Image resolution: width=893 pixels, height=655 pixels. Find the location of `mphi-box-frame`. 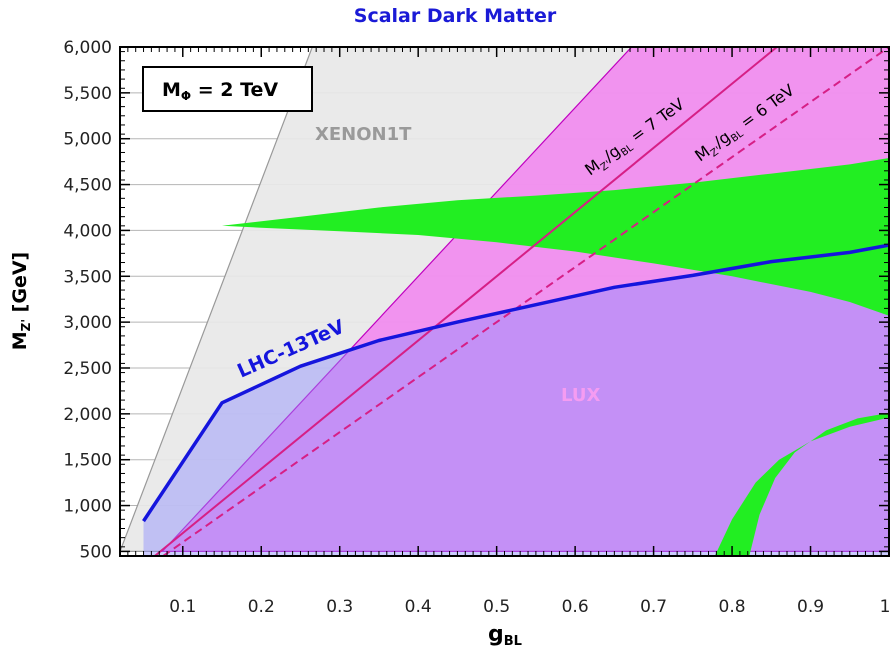

mphi-box-frame is located at coordinates (227, 89).